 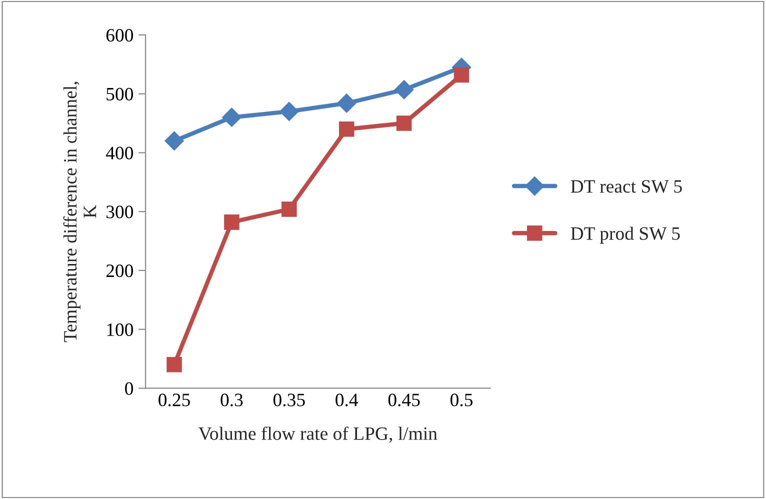 I want to click on legend-label: DT prod SW 5, so click(x=625, y=235).